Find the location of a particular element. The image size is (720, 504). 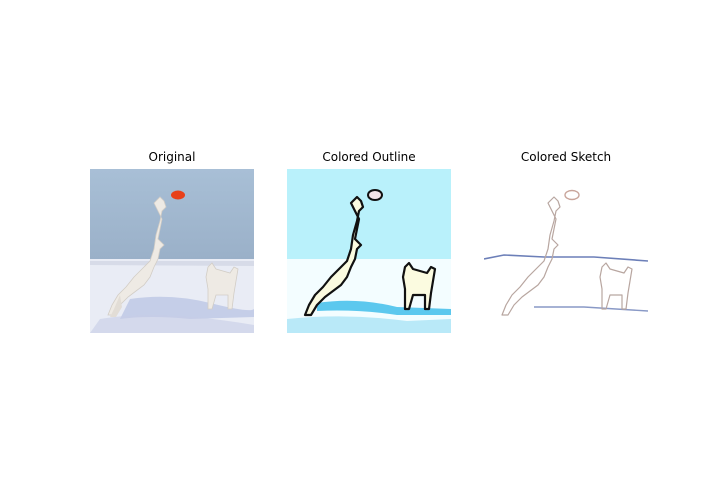

water-front is located at coordinates (369, 324).